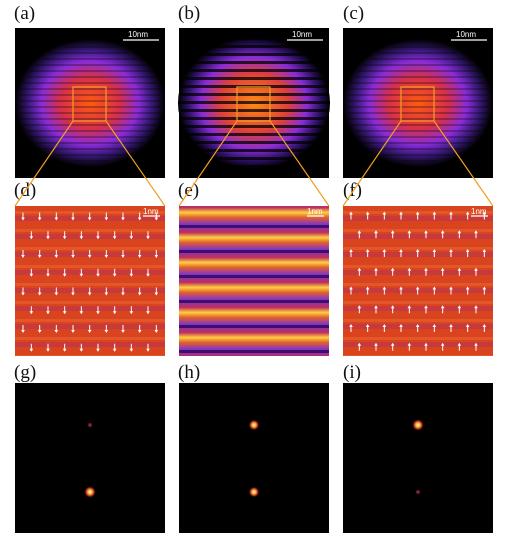 Image resolution: width=510 pixels, height=543 pixels. What do you see at coordinates (25, 13) in the screenshot?
I see `panel-label-a: (a)` at bounding box center [25, 13].